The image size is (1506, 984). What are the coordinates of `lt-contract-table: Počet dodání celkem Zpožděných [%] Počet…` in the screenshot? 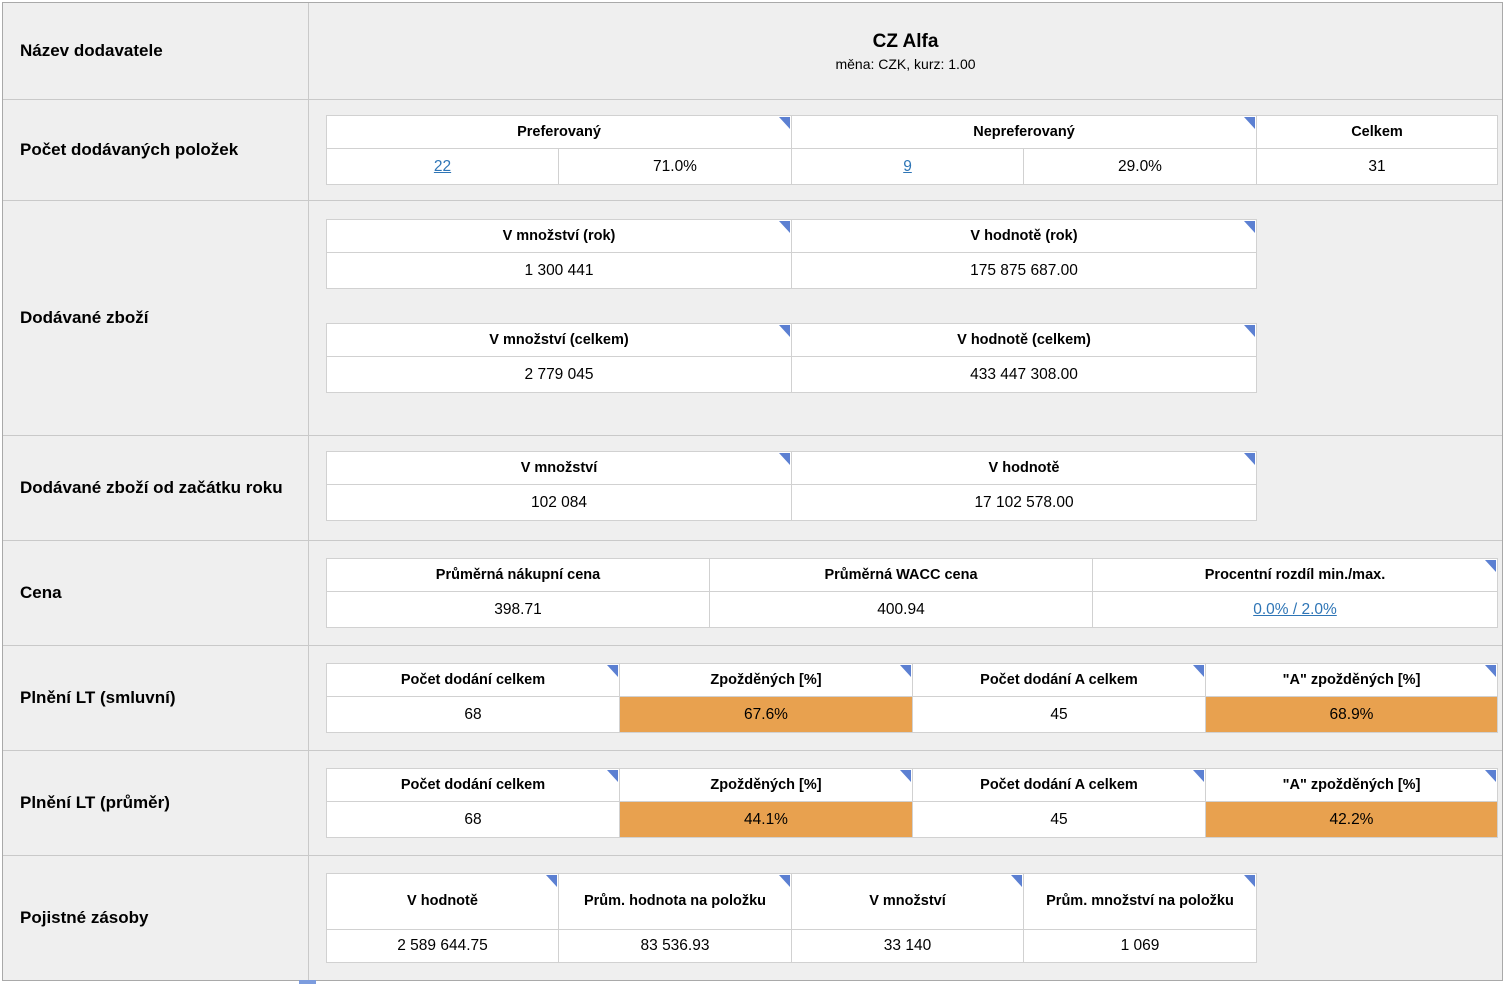 It's located at (912, 698).